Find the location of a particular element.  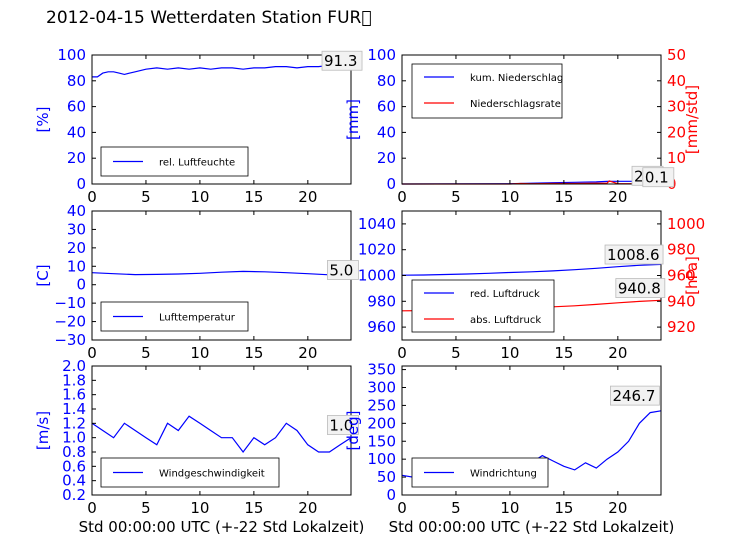

y-axis-label-right: [hPa] is located at coordinates (692, 275).